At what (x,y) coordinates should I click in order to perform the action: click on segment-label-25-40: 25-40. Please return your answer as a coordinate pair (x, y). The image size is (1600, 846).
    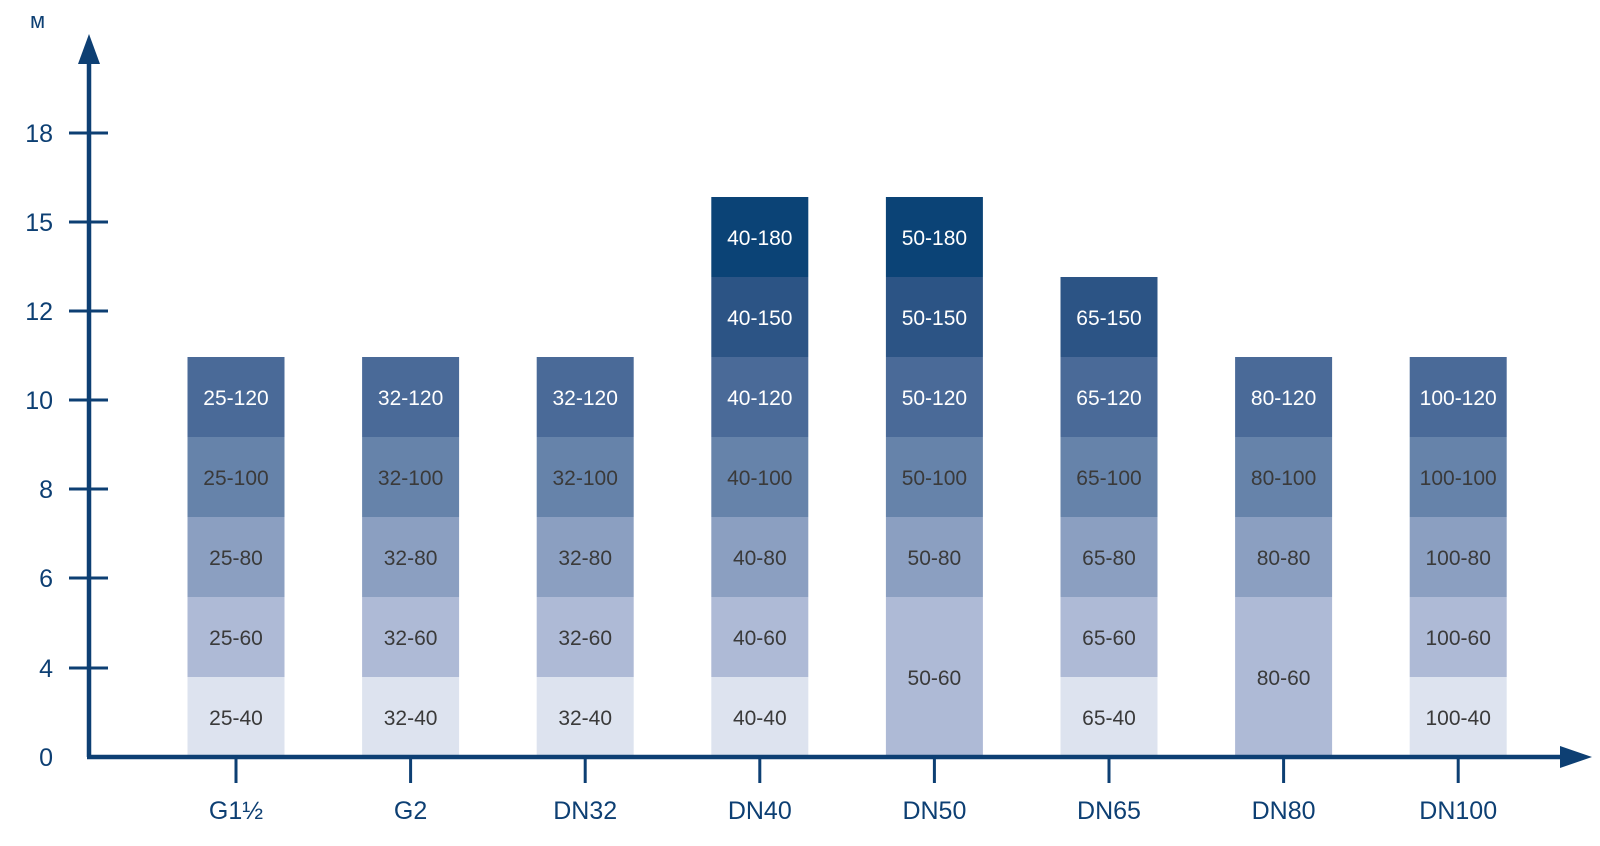
    Looking at the image, I should click on (236, 718).